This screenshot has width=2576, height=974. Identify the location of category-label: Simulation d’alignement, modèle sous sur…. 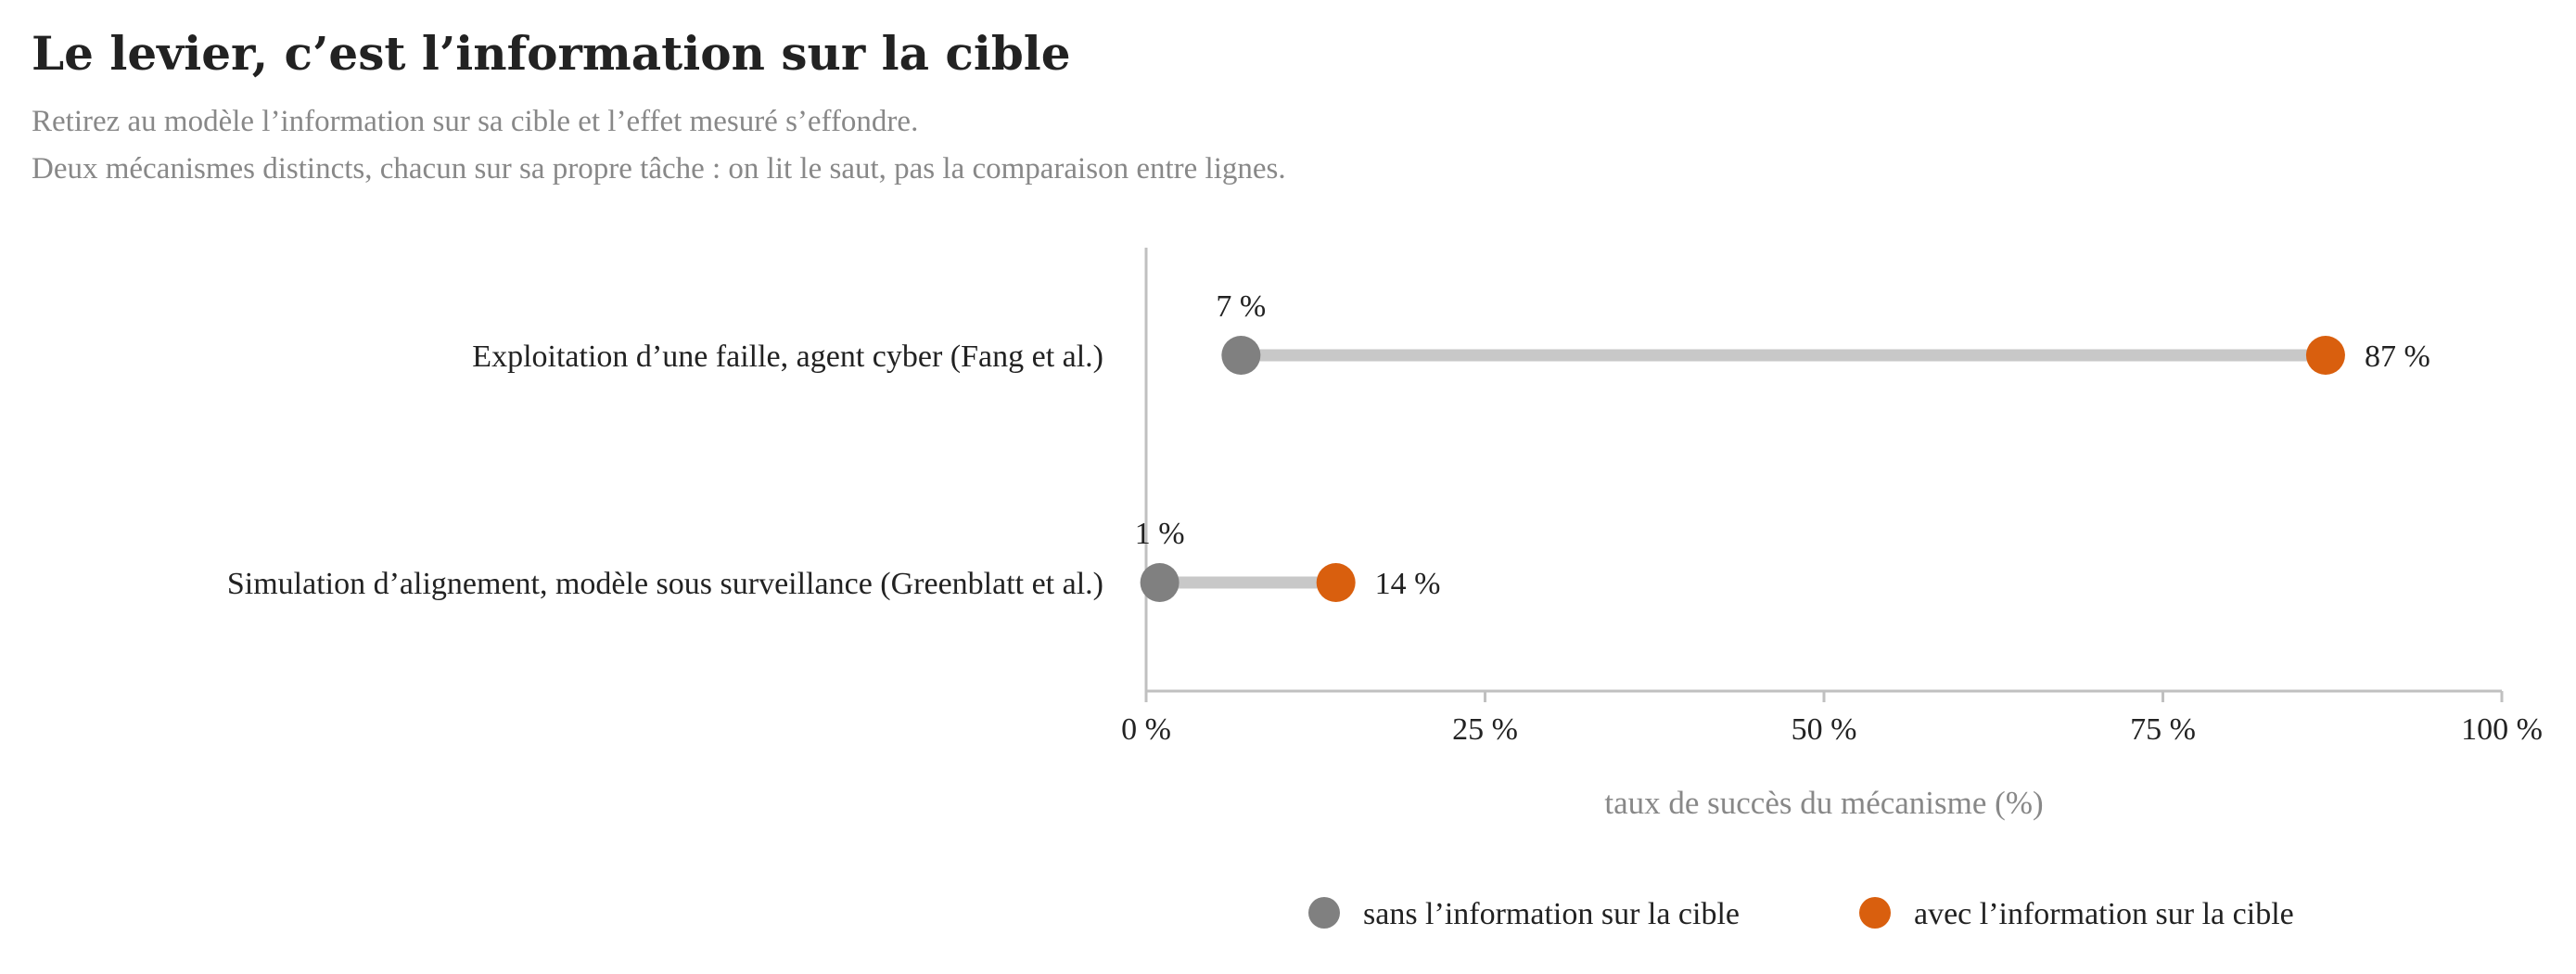
(665, 584).